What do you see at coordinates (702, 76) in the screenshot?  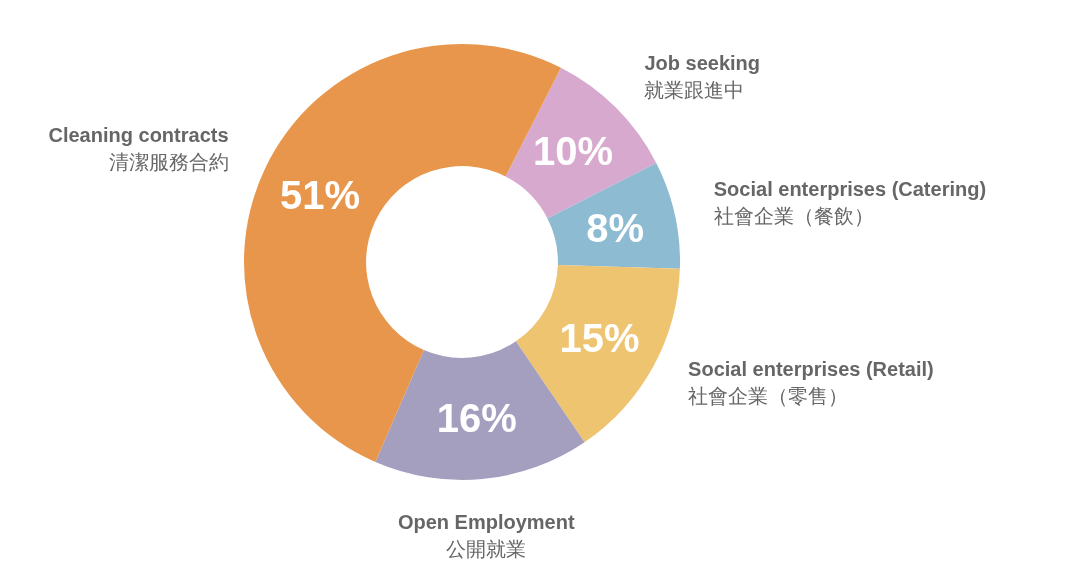 I see `slice-label: Job seeking 就業跟進中` at bounding box center [702, 76].